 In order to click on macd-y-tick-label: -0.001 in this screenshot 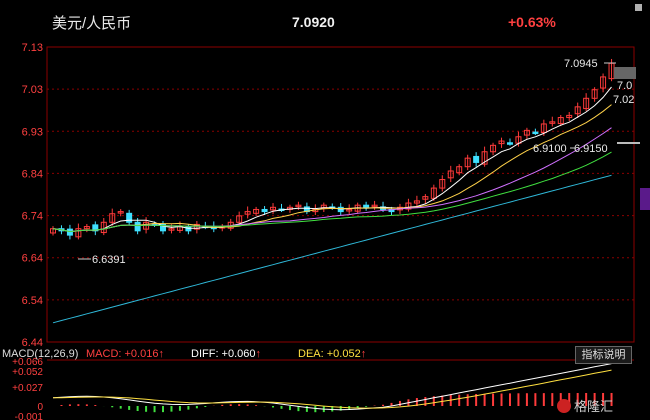, I will do `click(29, 416)`.